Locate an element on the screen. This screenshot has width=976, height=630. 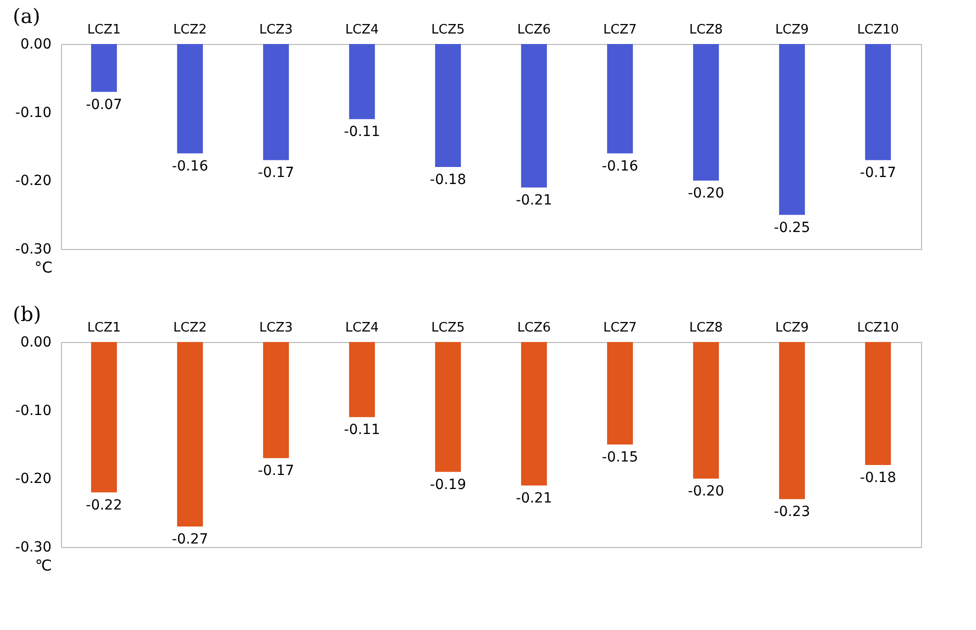
data-label: -0.15 is located at coordinates (620, 458).